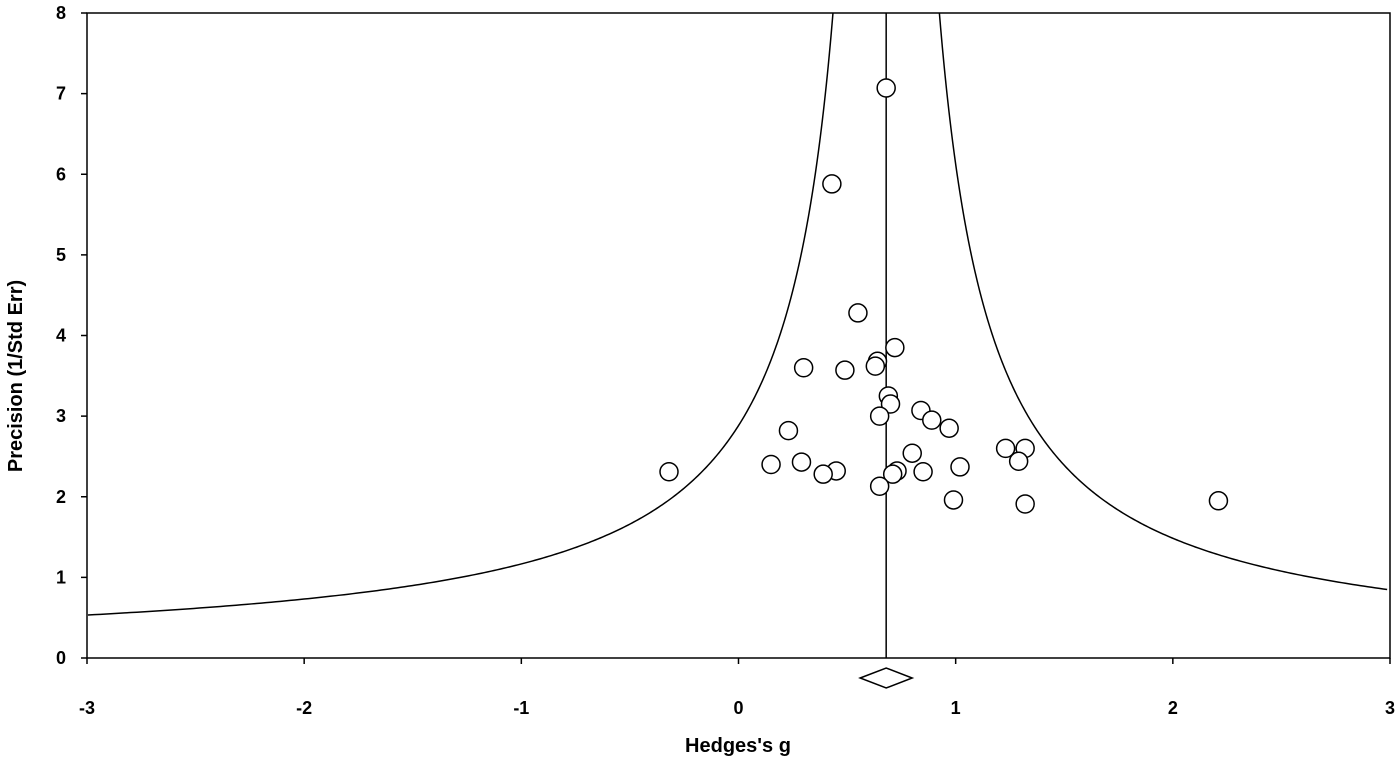 The image size is (1398, 761). I want to click on y-tick-label: 2, so click(61, 497).